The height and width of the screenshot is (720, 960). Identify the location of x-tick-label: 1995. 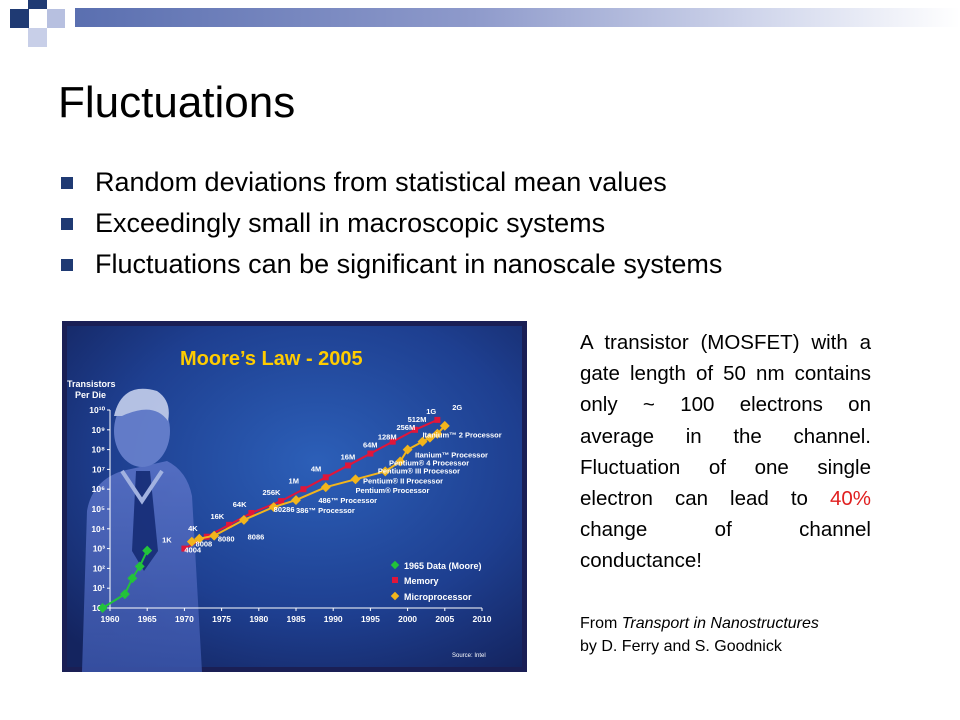
(370, 619).